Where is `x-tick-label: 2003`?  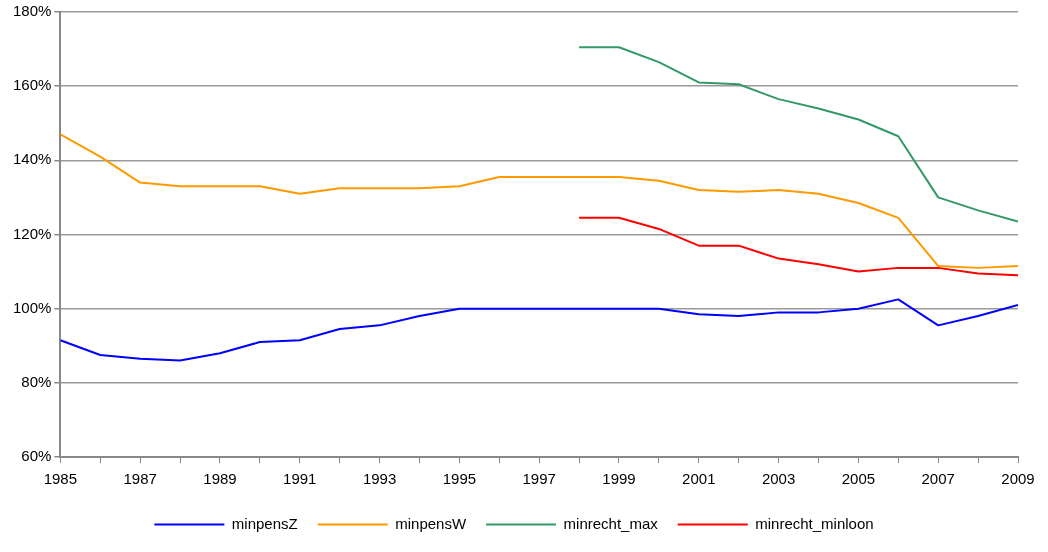 x-tick-label: 2003 is located at coordinates (778, 479).